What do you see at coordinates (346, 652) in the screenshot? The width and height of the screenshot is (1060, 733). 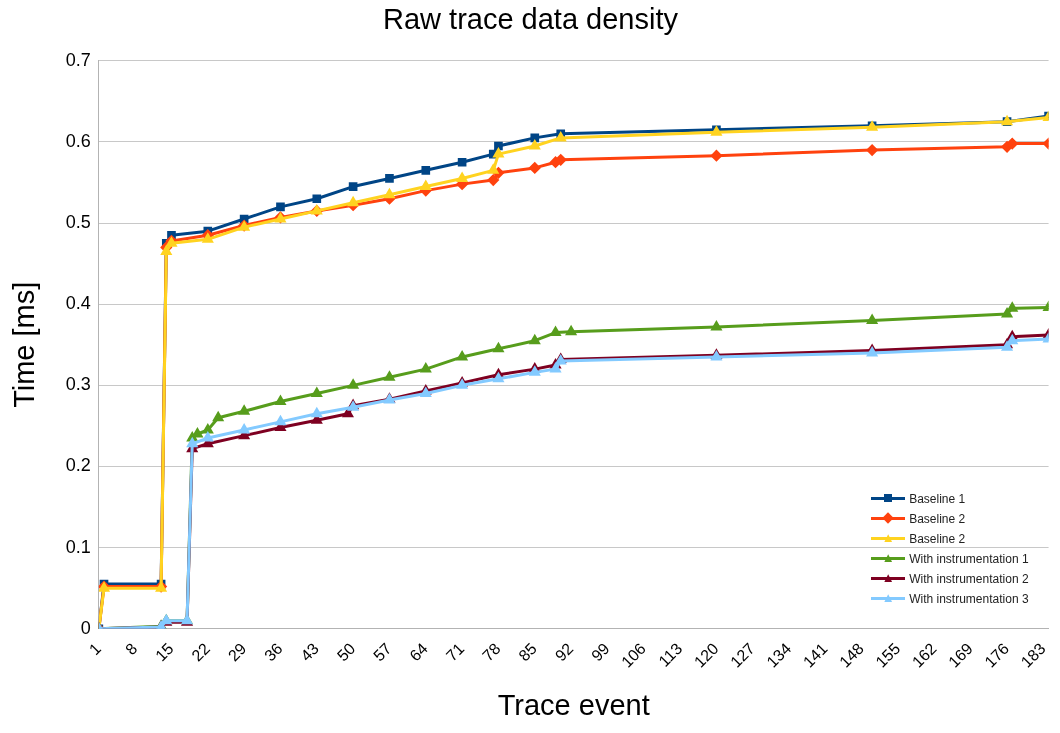 I see `x-tick-label: 50` at bounding box center [346, 652].